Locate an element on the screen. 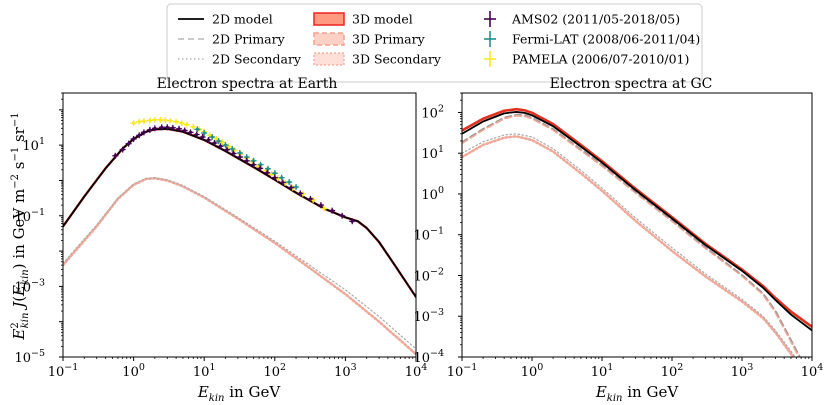  earth-x-tick-label: 10³ is located at coordinates (345, 371).